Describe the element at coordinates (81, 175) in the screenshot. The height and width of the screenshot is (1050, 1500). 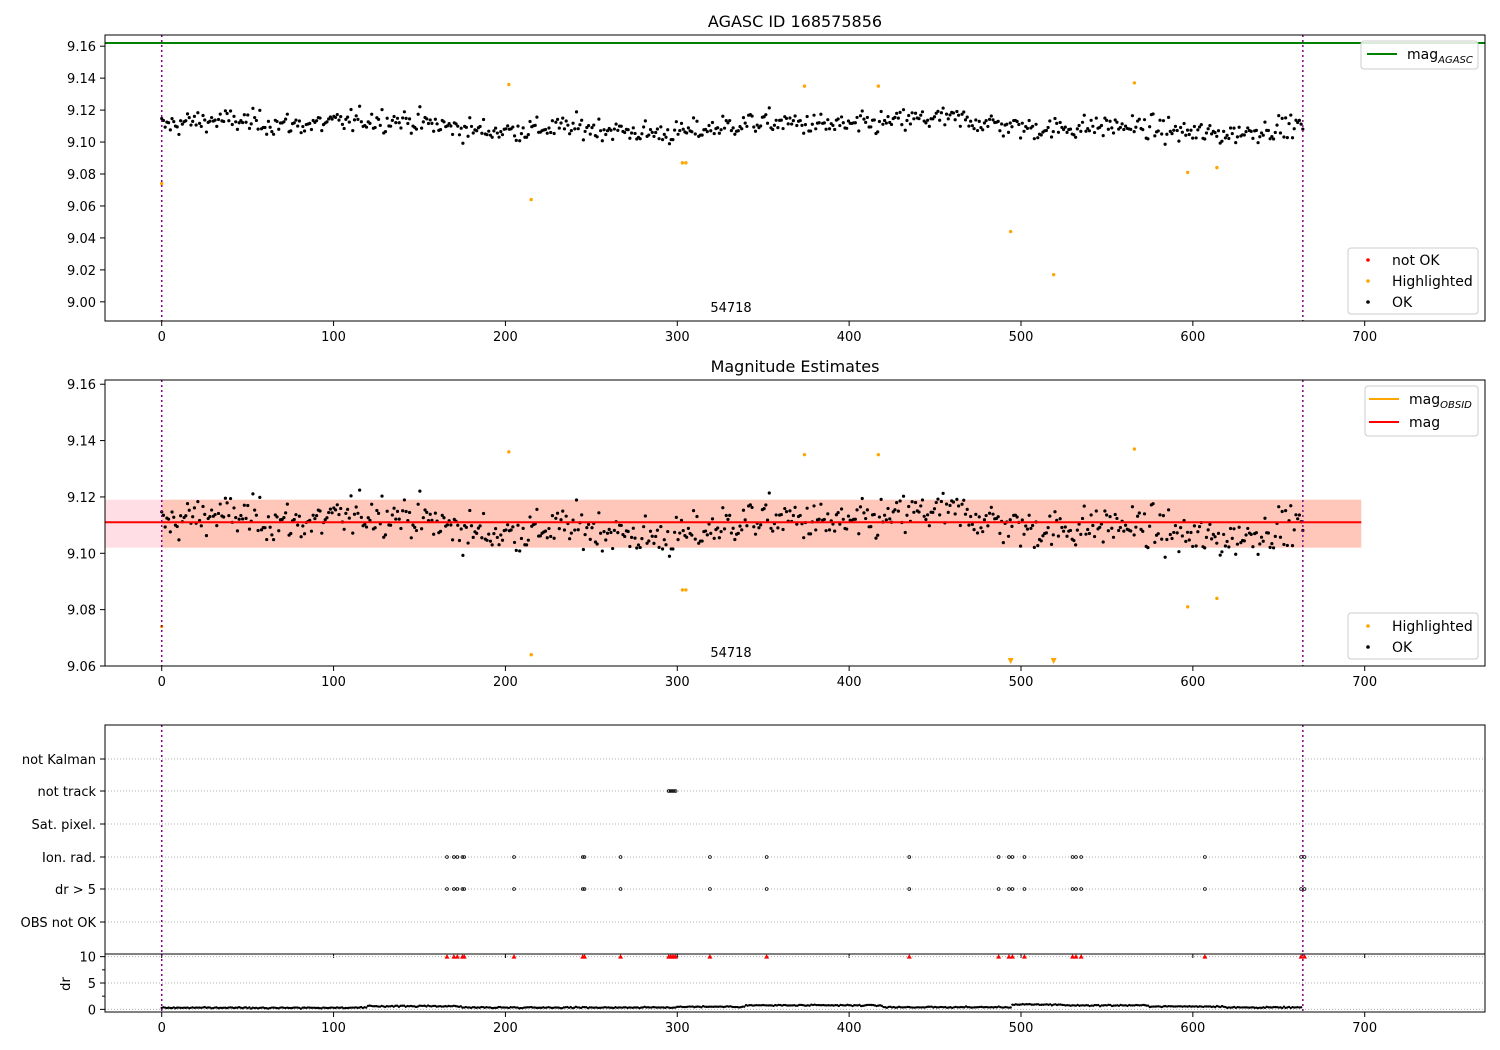
I see `y-tick-label: 9.08` at that location.